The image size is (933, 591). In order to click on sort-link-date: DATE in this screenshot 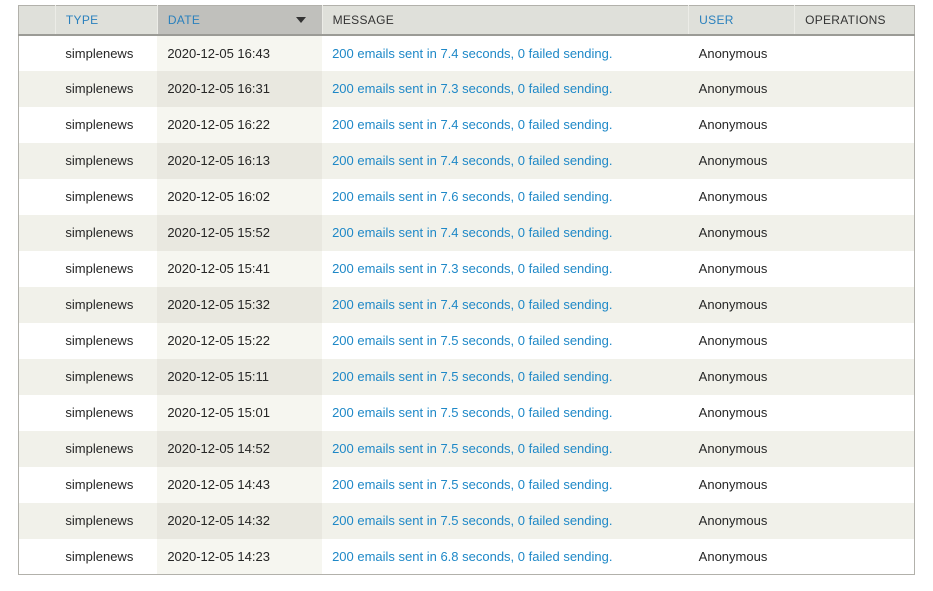, I will do `click(184, 19)`.